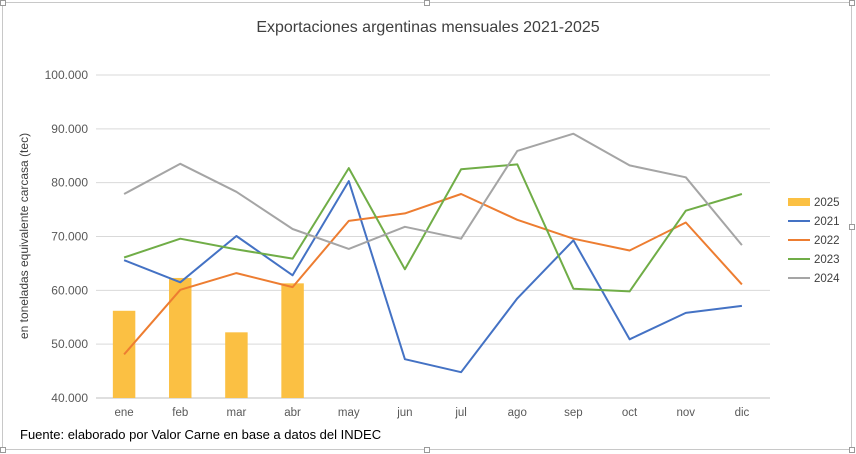 The height and width of the screenshot is (454, 856). What do you see at coordinates (404, 413) in the screenshot?
I see `x-tick-label: jun` at bounding box center [404, 413].